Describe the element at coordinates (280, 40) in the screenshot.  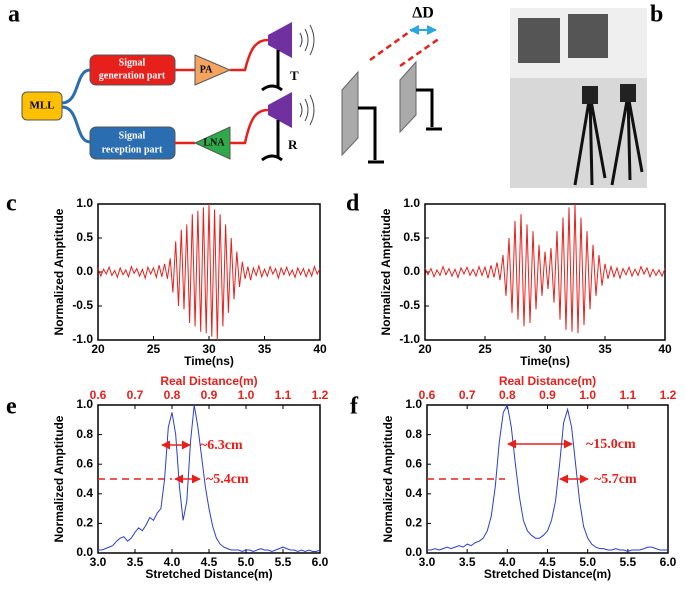
I see `horn-t` at that location.